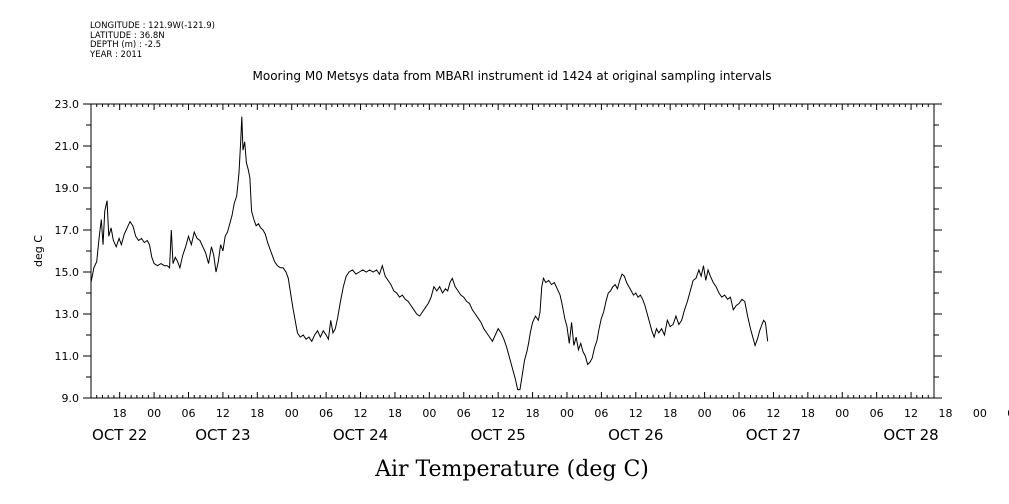 This screenshot has width=1009, height=504. Describe the element at coordinates (511, 469) in the screenshot. I see `x-axis-label: Air Temperature (deg C)` at that location.